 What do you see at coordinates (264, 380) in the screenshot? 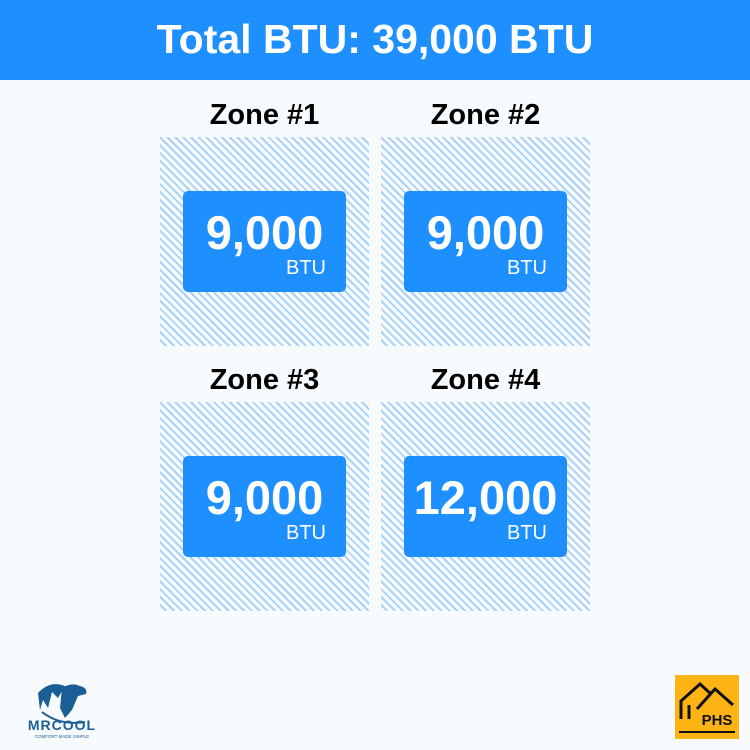
I see `zone-title: Zone #3` at bounding box center [264, 380].